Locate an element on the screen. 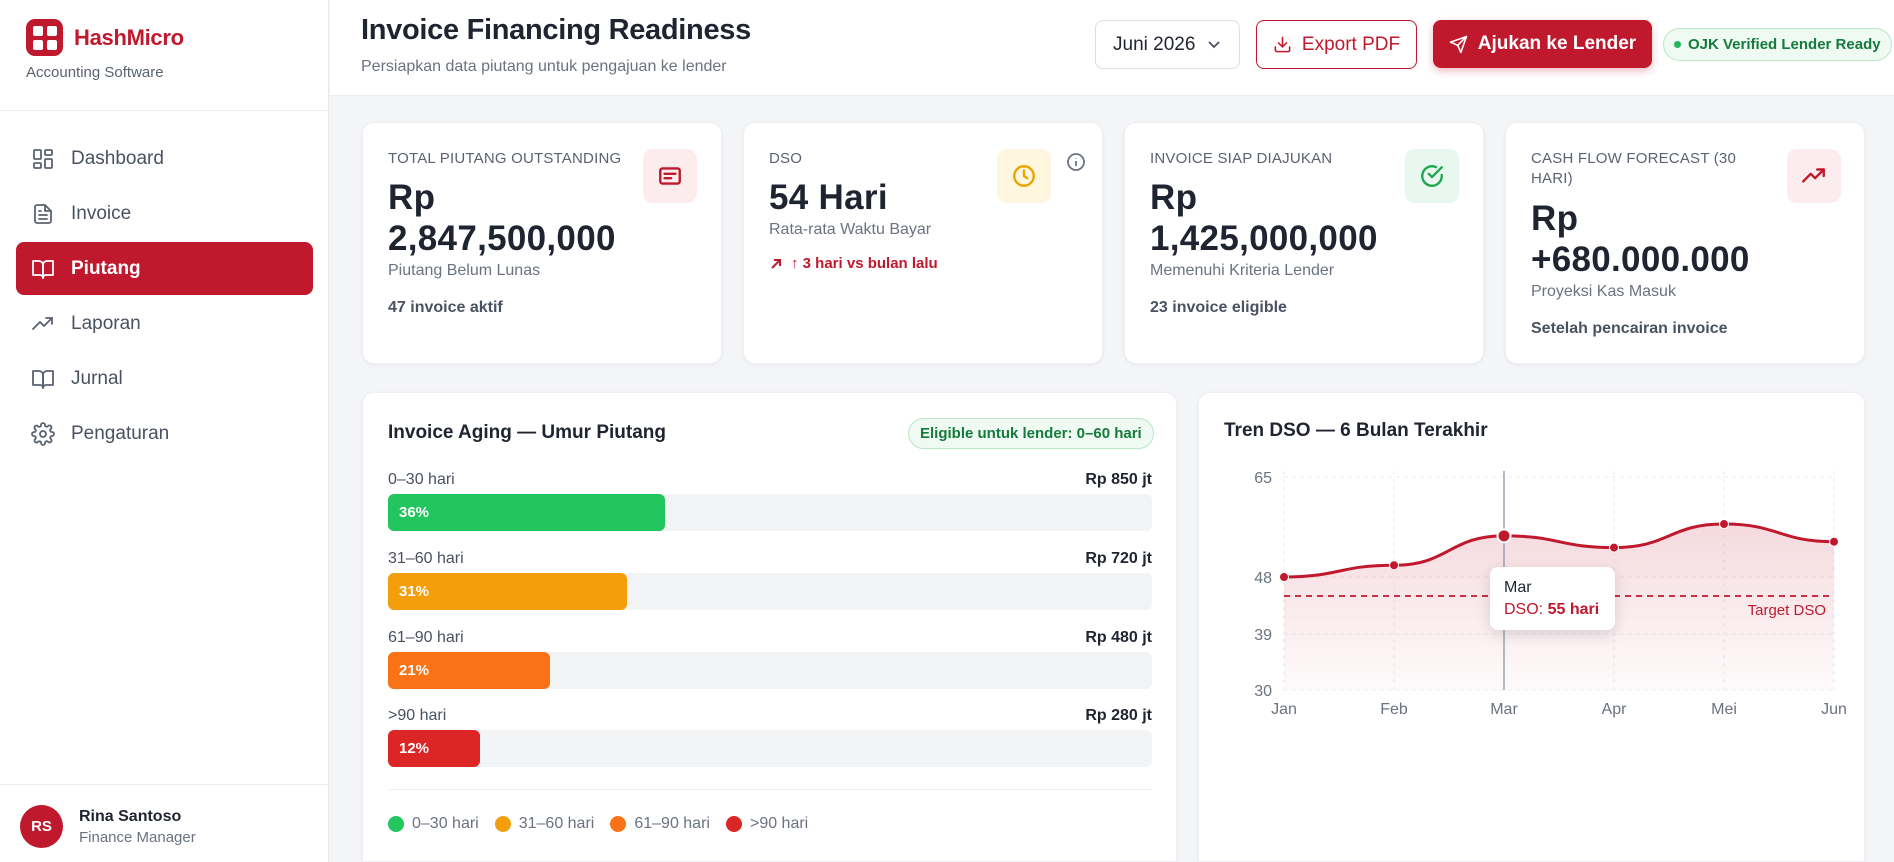  legend-label: >90 hari is located at coordinates (779, 823).